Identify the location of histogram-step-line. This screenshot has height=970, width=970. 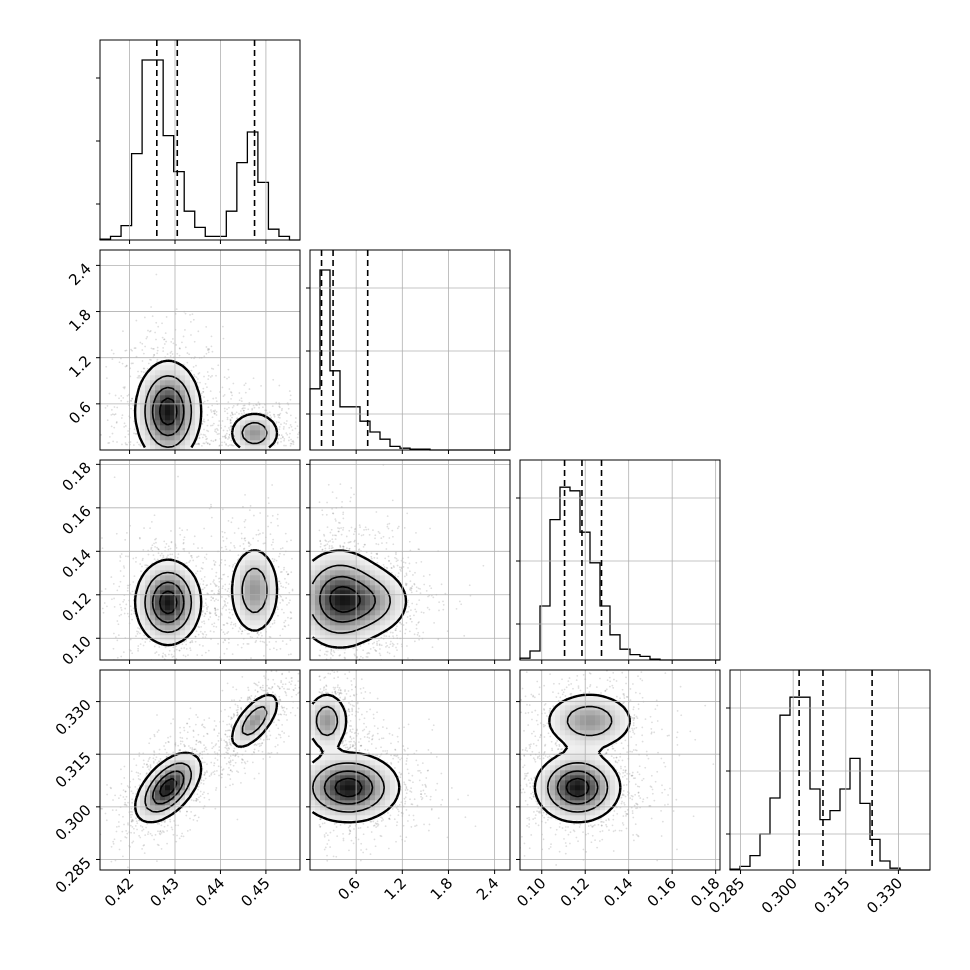
(619, 573).